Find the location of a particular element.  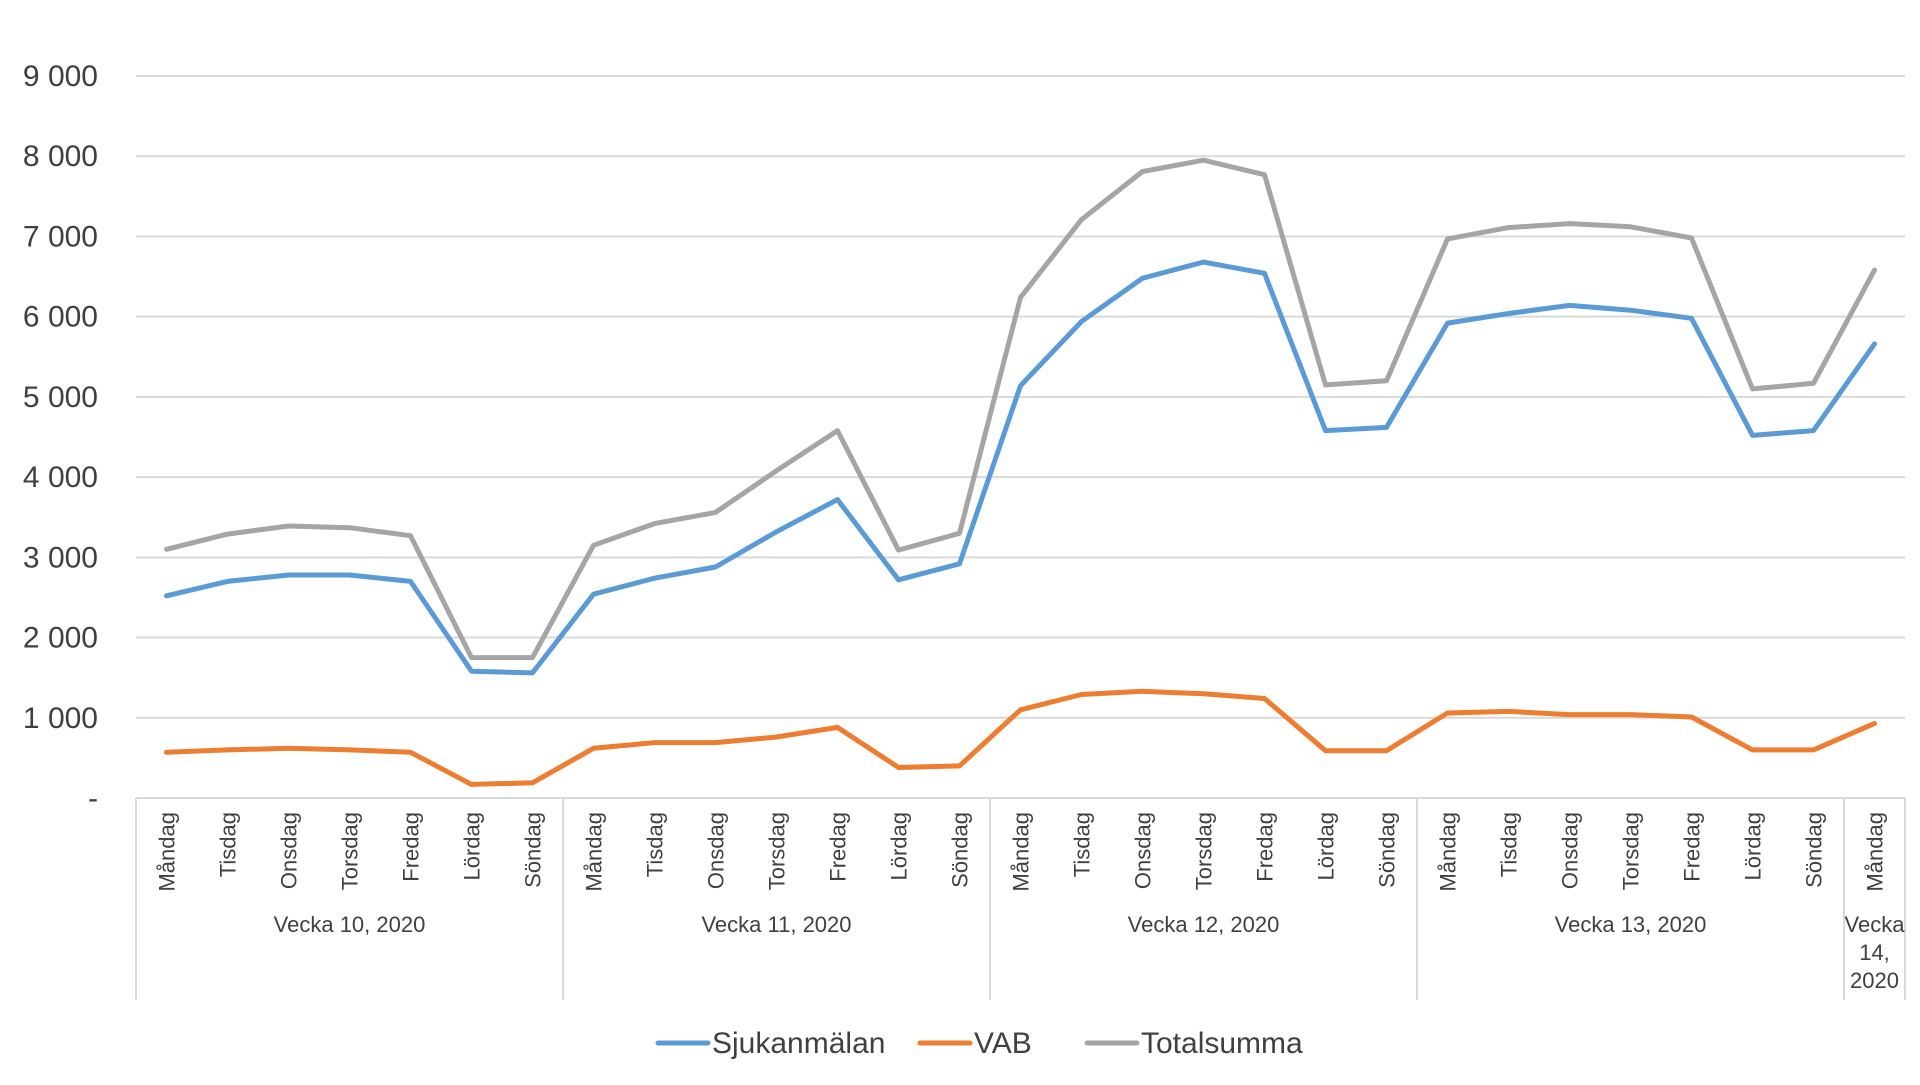

series-line-vab is located at coordinates (1021, 737).